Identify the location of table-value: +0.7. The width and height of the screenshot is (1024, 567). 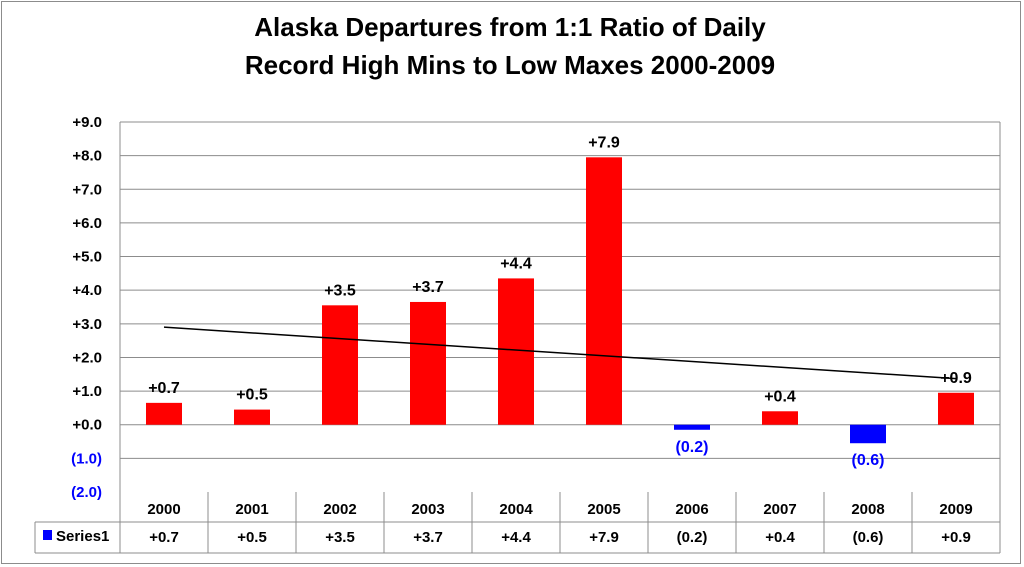
(164, 537).